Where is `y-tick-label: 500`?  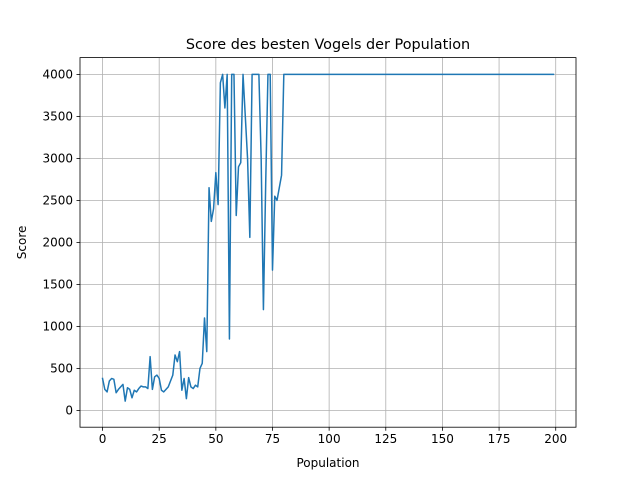 y-tick-label: 500 is located at coordinates (61, 369).